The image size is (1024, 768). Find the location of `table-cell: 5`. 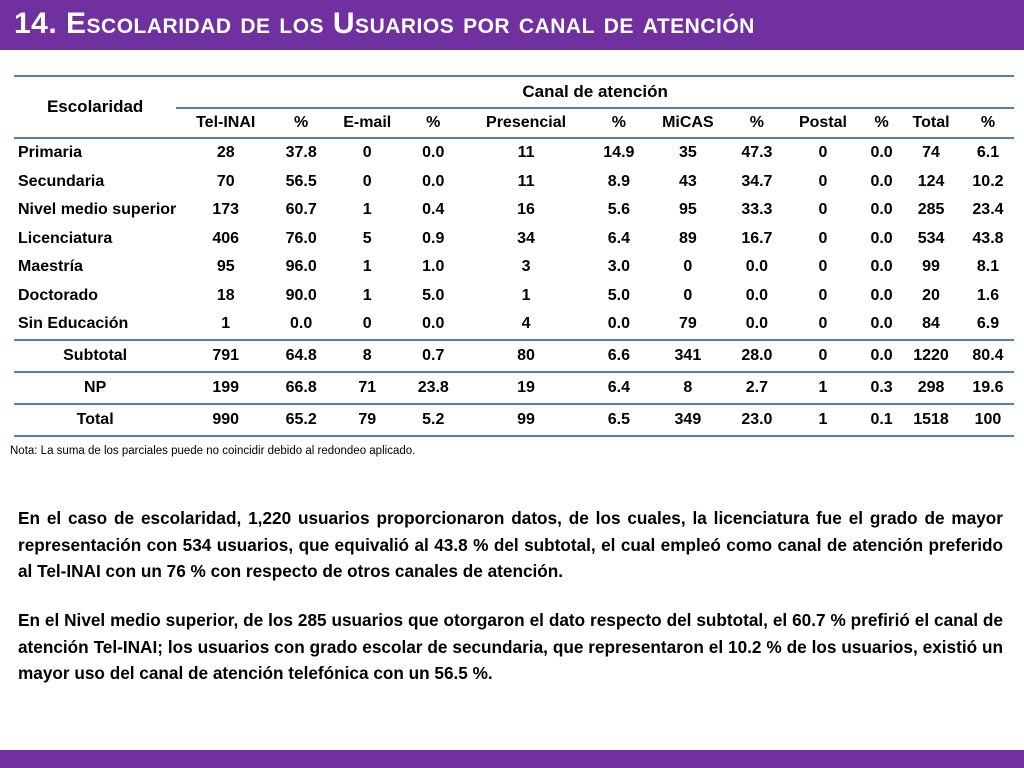

table-cell: 5 is located at coordinates (367, 238).